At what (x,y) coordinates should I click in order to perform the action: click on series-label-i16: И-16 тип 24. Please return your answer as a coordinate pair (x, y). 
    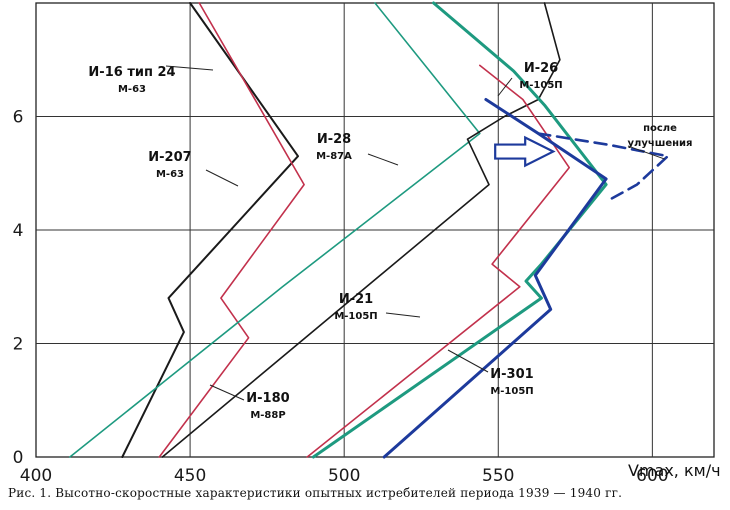
    Looking at the image, I should click on (131, 72).